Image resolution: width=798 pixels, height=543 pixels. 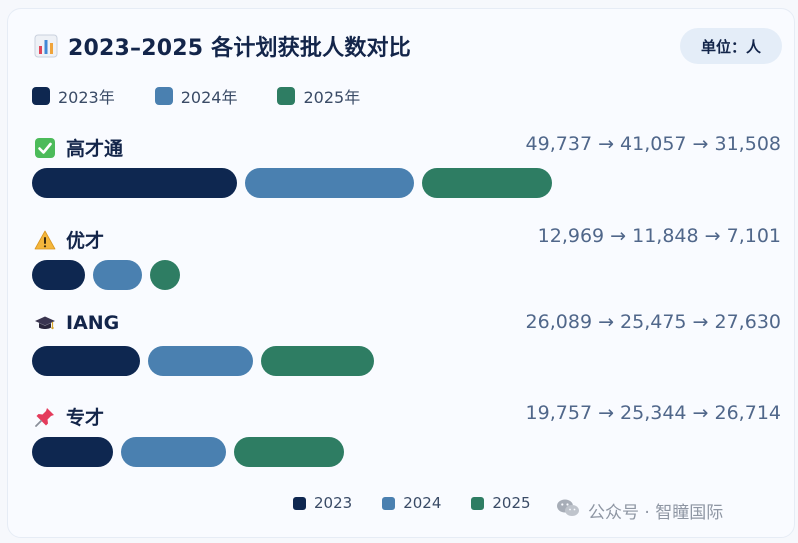 I want to click on category-label: 专才, so click(x=85, y=418).